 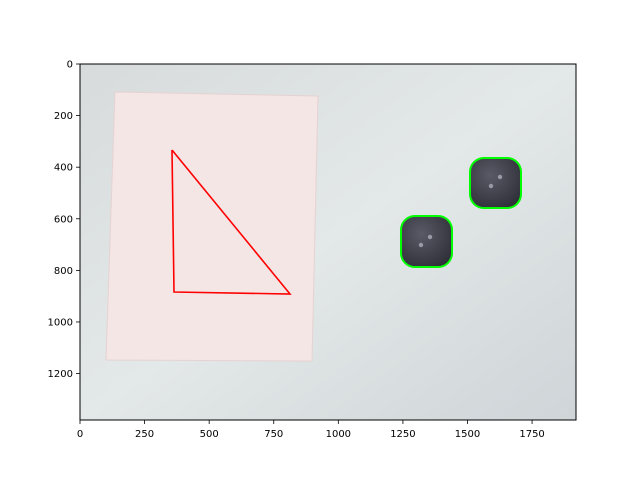 What do you see at coordinates (60, 322) in the screenshot?
I see `y-tick-label: 1000` at bounding box center [60, 322].